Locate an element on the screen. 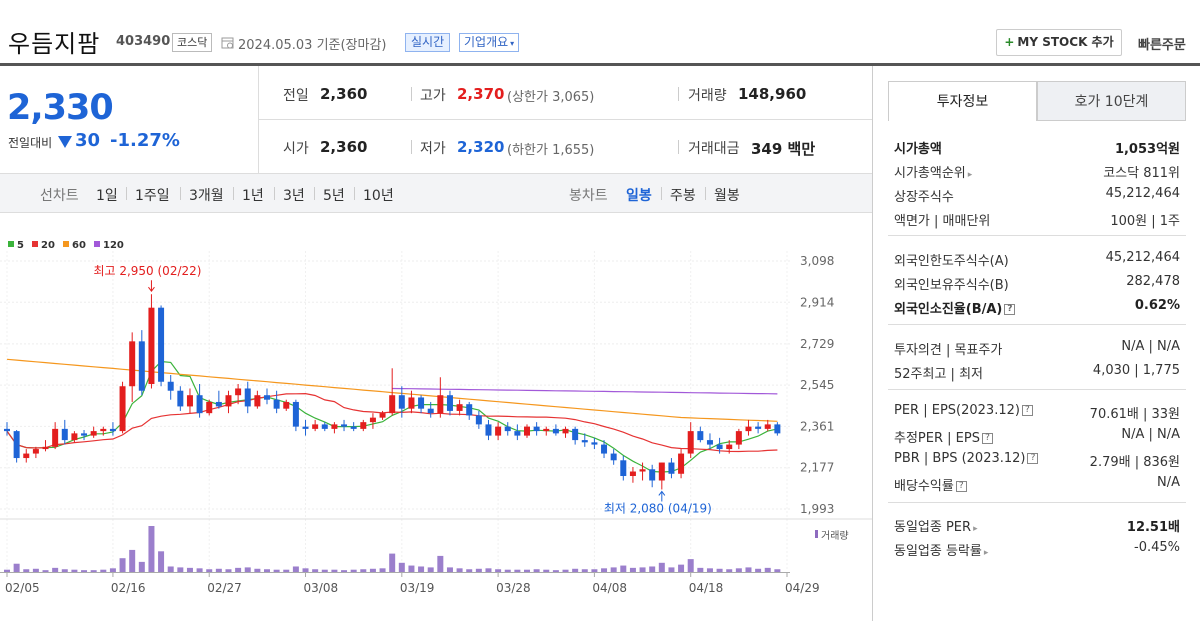  info-key: 동일업종 PER ▸ is located at coordinates (936, 525).